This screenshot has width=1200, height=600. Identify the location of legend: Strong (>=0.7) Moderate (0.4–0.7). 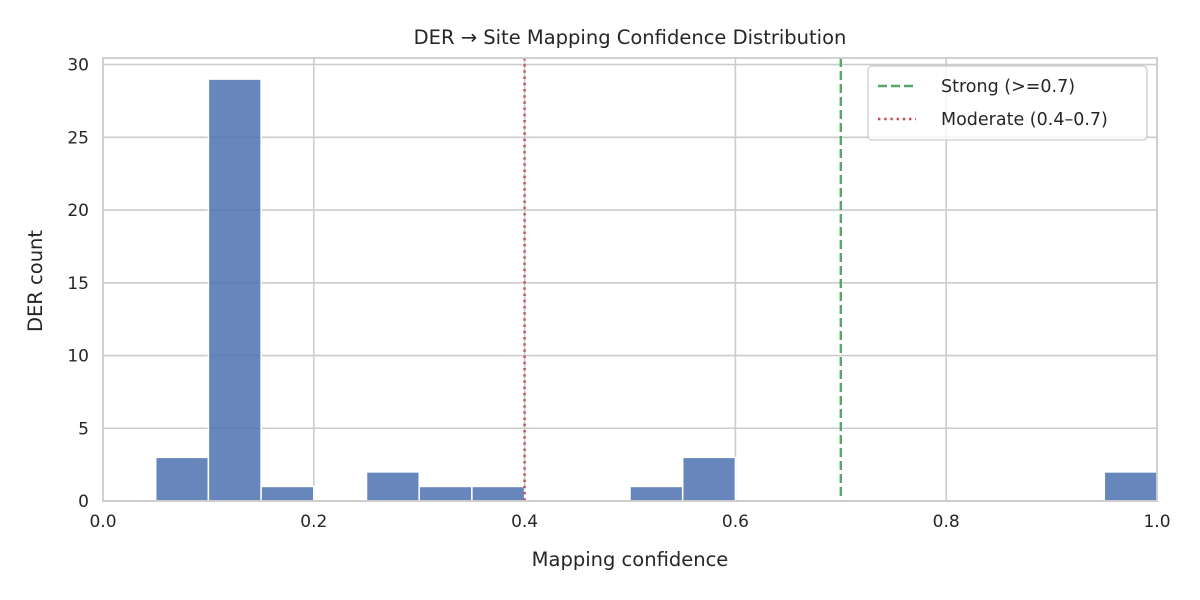
(1007, 103).